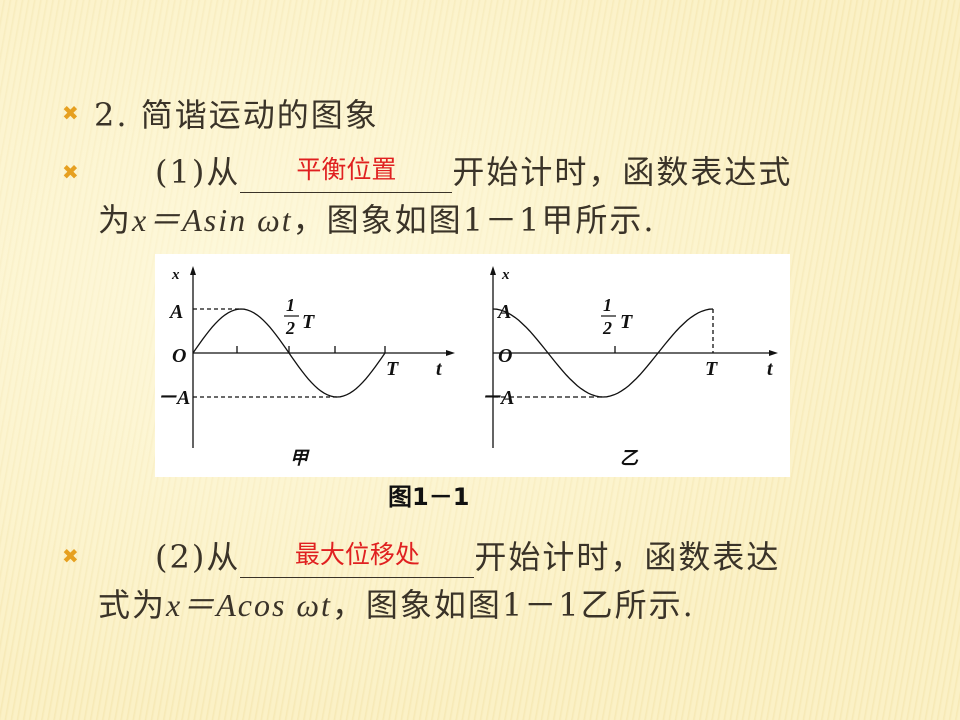  I want to click on right-origin-label: O, so click(505, 356).